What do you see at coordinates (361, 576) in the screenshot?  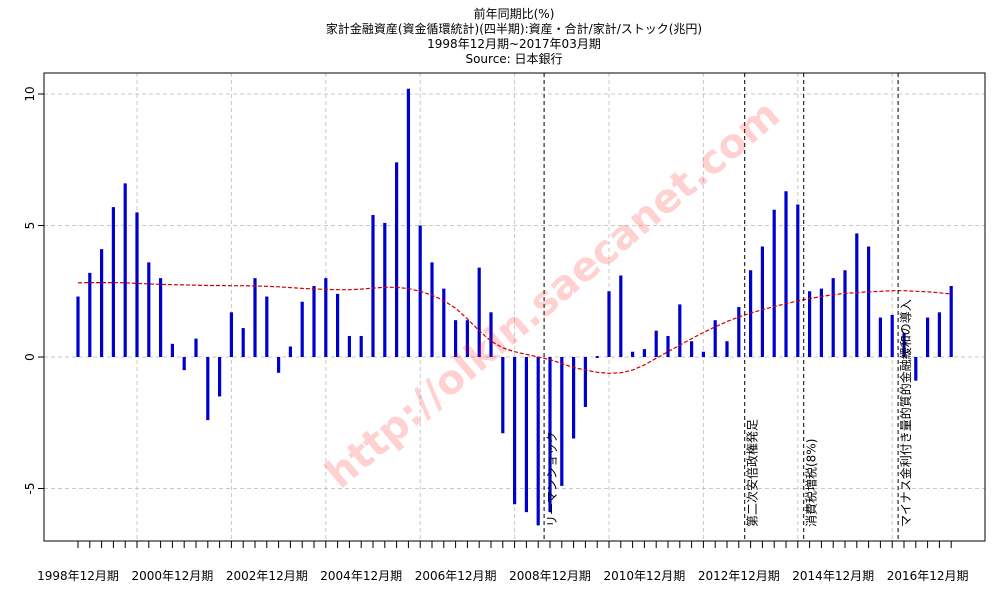 I see `x-tick-label: 2004年12月期` at bounding box center [361, 576].